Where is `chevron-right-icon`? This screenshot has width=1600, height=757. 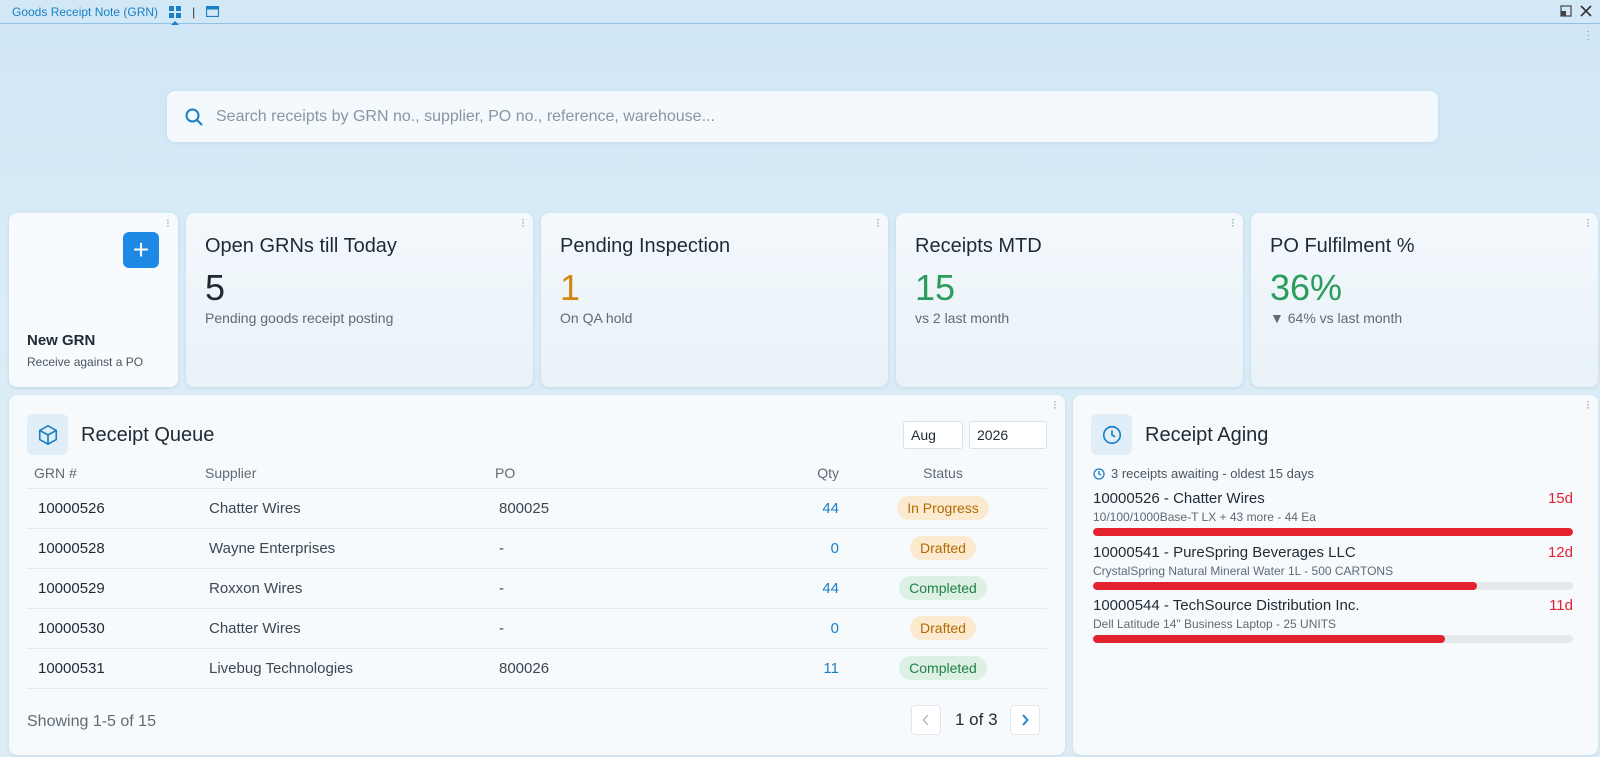
chevron-right-icon is located at coordinates (1025, 720).